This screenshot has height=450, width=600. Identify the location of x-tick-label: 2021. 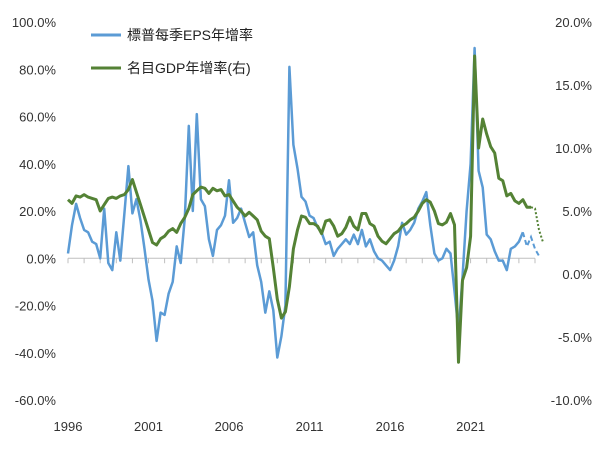
(470, 426).